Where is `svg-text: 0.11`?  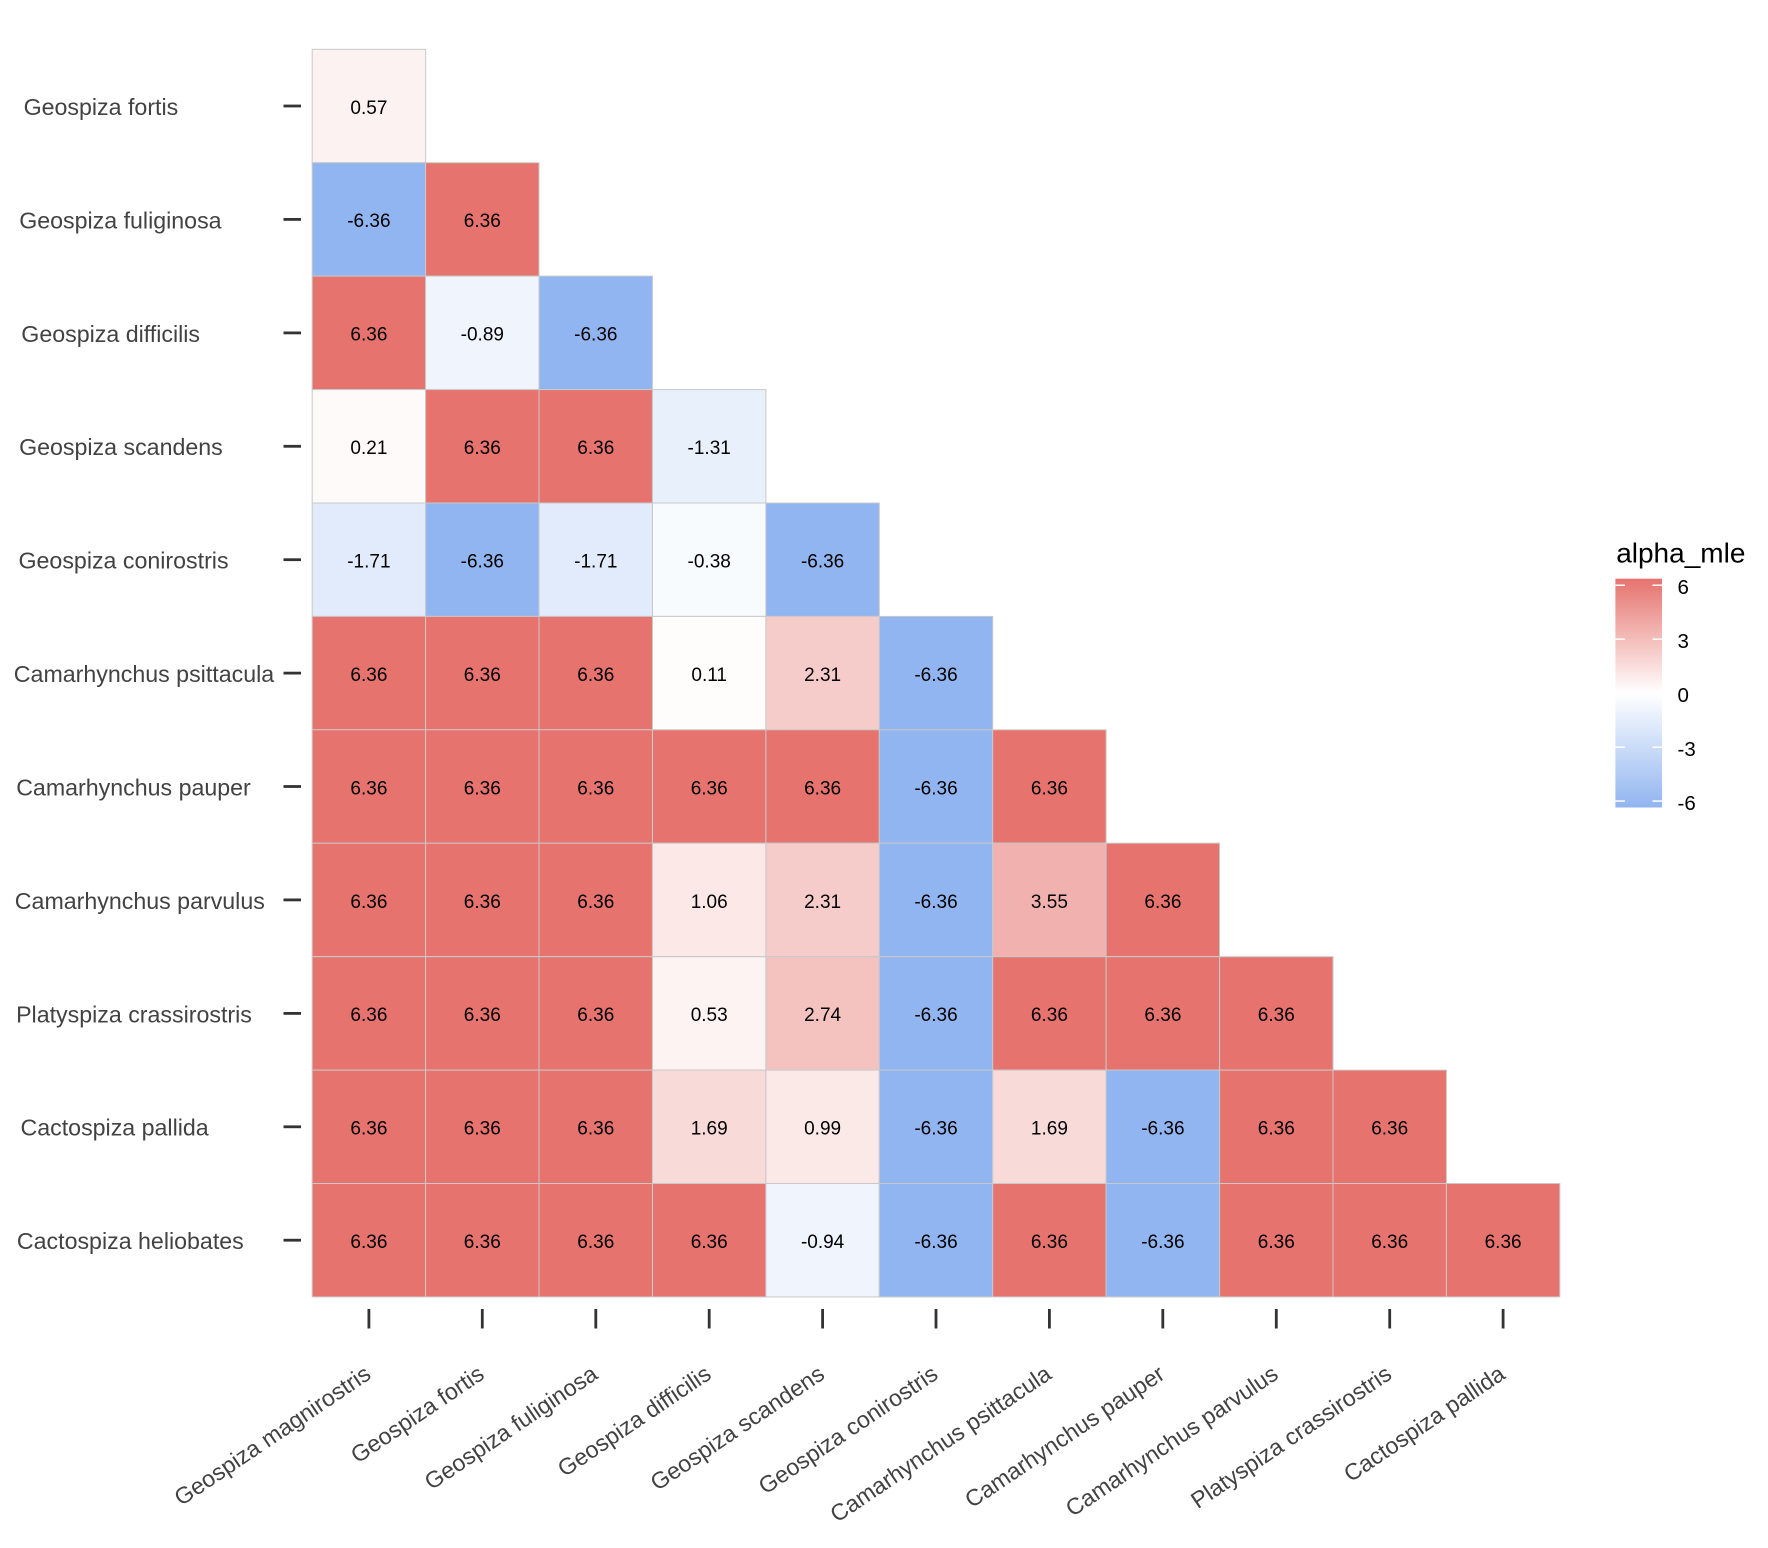
svg-text: 0.11 is located at coordinates (709, 675).